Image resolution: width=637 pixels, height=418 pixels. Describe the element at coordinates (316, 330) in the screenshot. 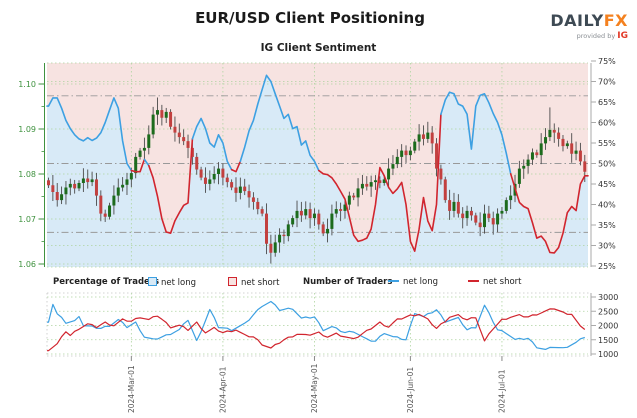

I see `net-short-count-line` at that location.